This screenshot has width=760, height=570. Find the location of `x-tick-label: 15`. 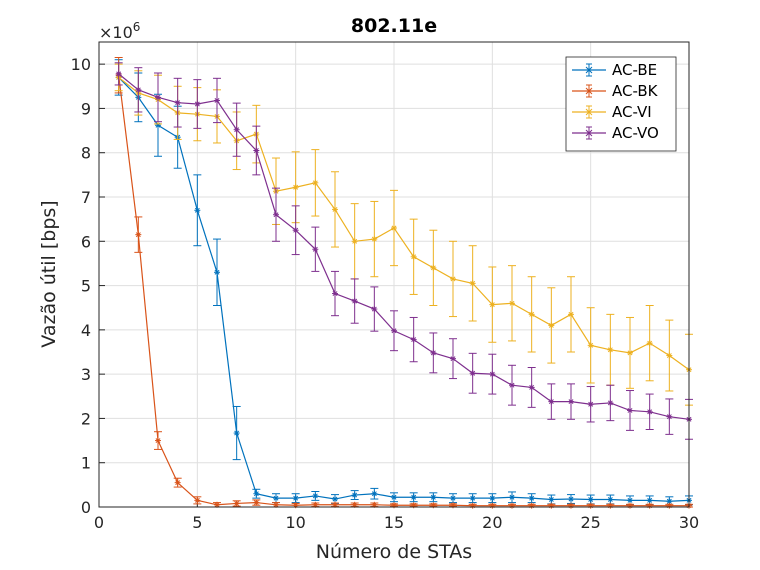

x-tick-label: 15 is located at coordinates (394, 522).